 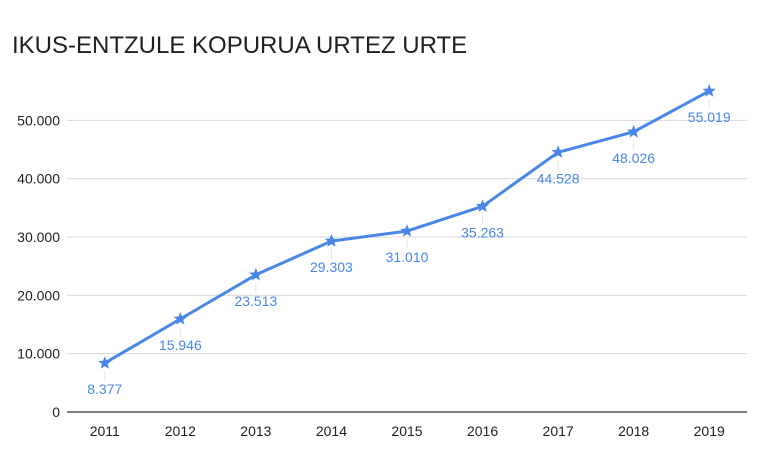 I want to click on data-label: 31.010, so click(x=407, y=257).